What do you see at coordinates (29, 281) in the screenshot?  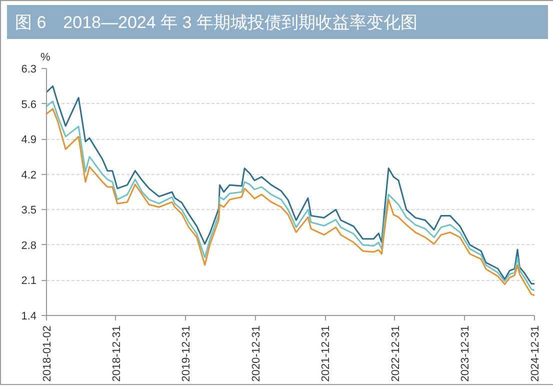 I see `y-tick-label: 2.1` at bounding box center [29, 281].